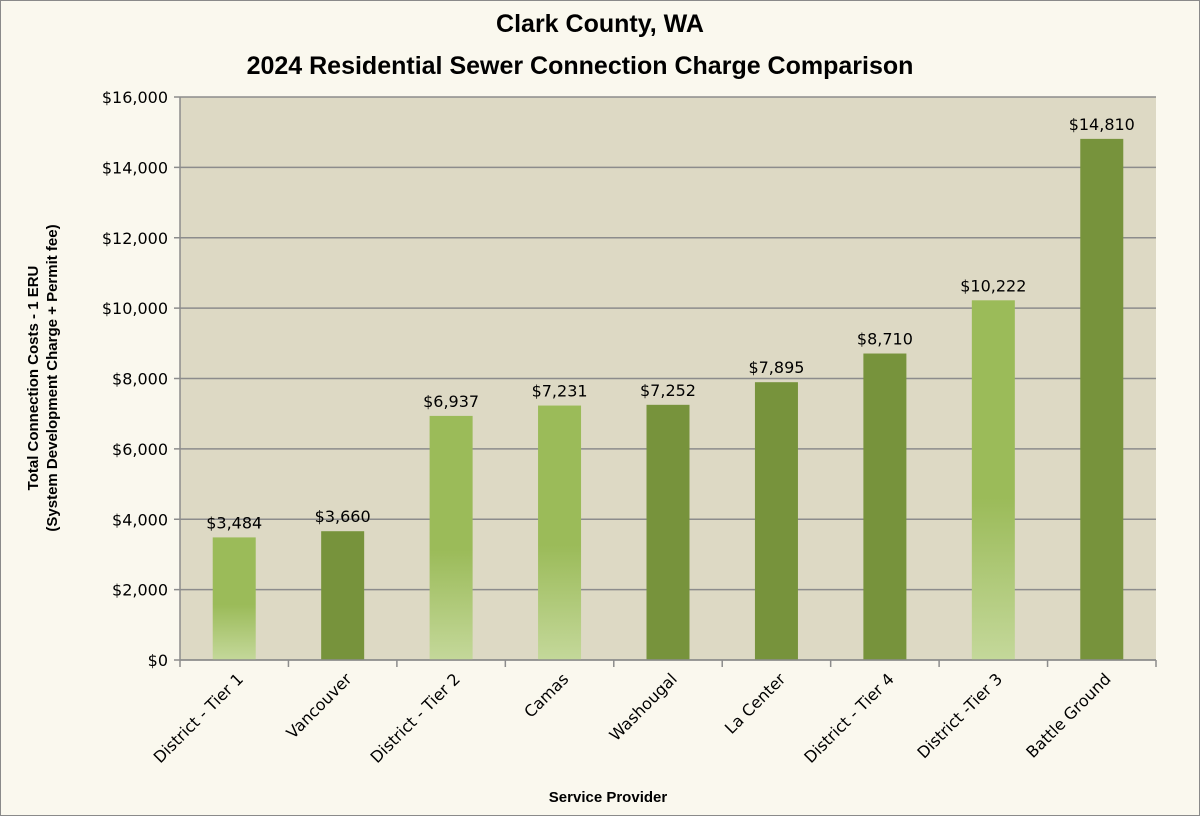 The image size is (1200, 816). Describe the element at coordinates (158, 660) in the screenshot. I see `y-tick-label: $0` at that location.